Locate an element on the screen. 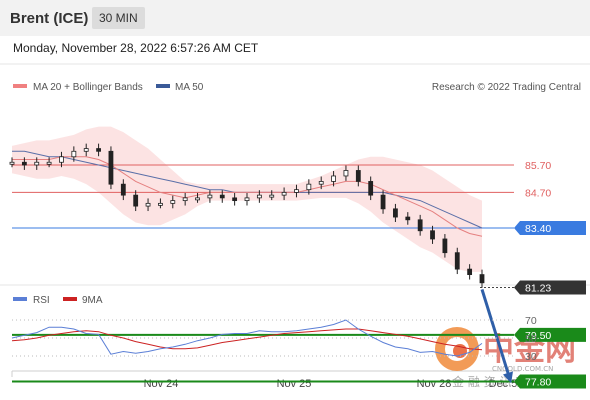 The width and height of the screenshot is (590, 400). rsi-legend-swatch is located at coordinates (20, 299).